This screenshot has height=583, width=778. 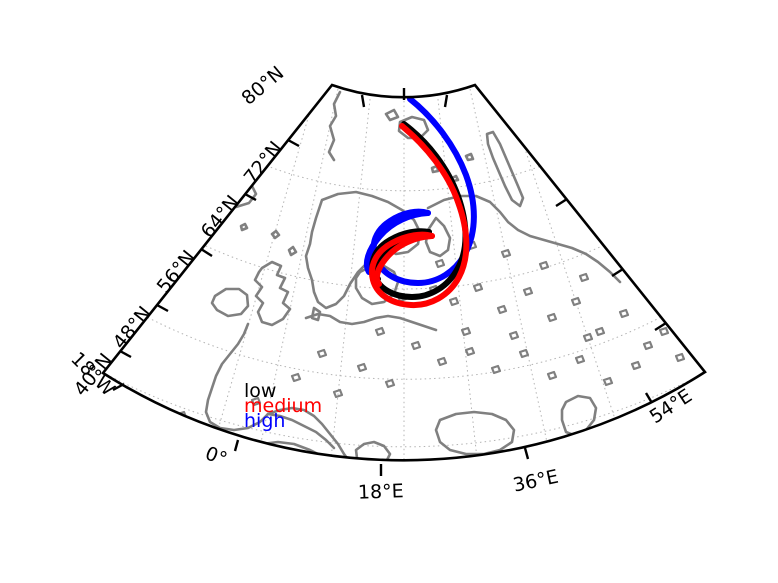 What do you see at coordinates (334, 126) in the screenshot?
I see `coast-greenland-east` at bounding box center [334, 126].